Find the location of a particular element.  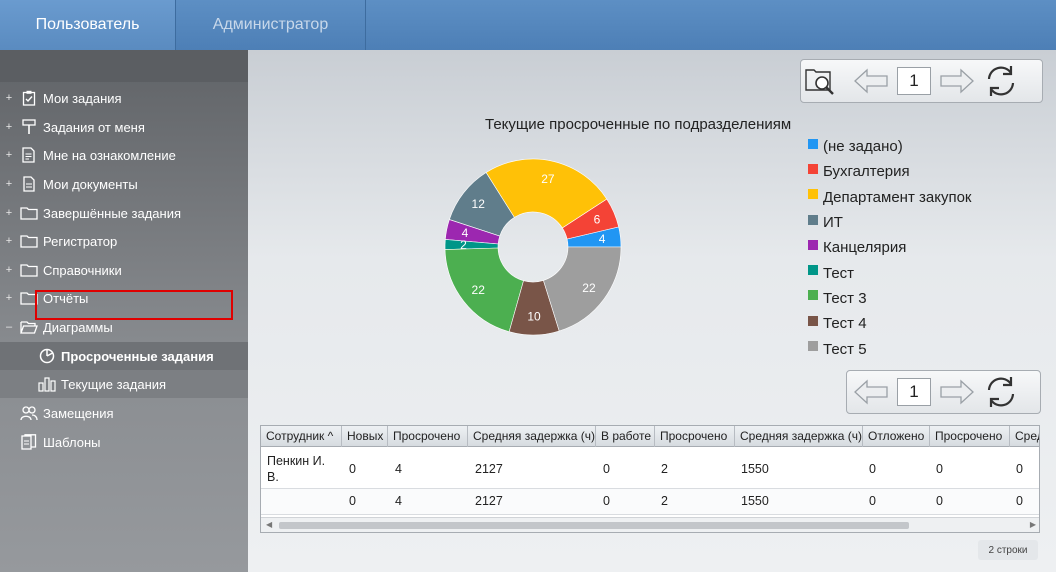

sidebar-item-my-tasks: + Мои задания is located at coordinates (124, 98).